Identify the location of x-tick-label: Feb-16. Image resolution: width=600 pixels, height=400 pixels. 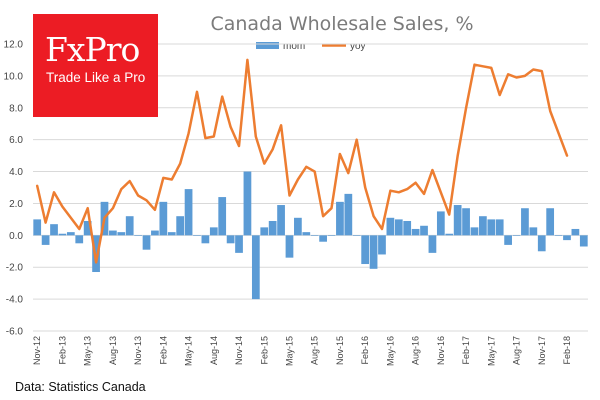
(365, 350).